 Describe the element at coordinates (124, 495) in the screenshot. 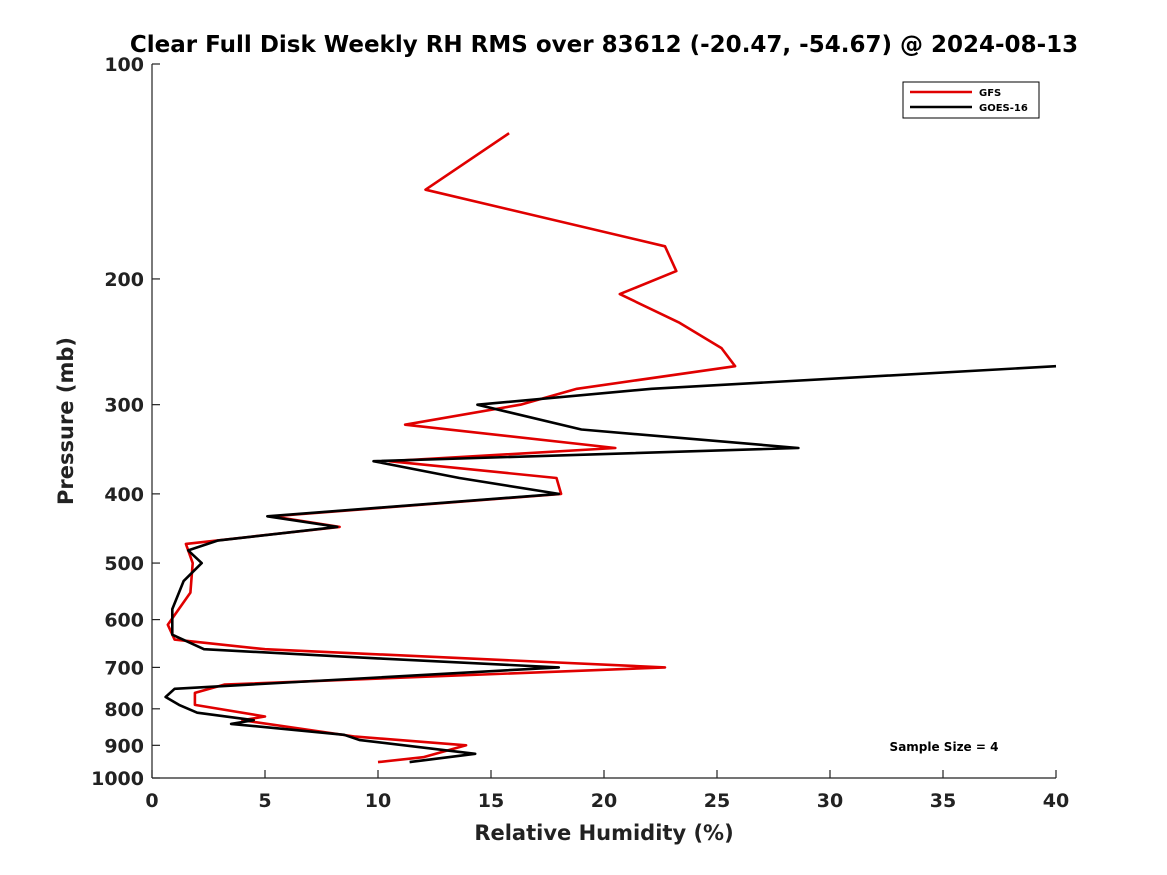

I see `y-tick-label: 400` at that location.